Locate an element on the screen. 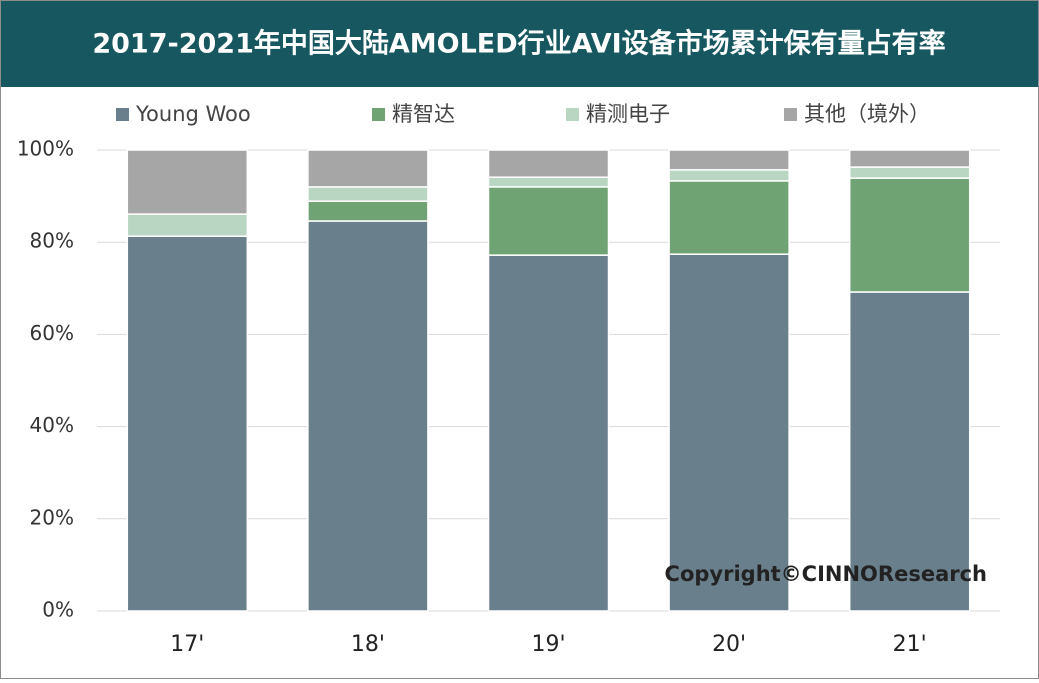  legend-label: 精智达 is located at coordinates (423, 114).